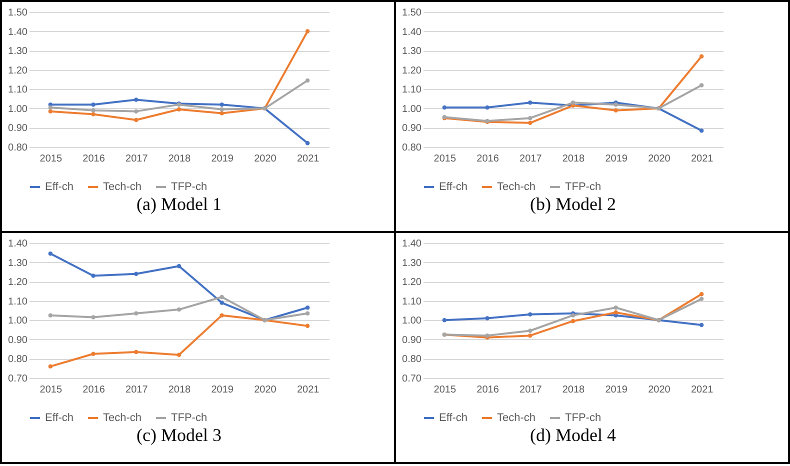 The height and width of the screenshot is (466, 790). Describe the element at coordinates (179, 435) in the screenshot. I see `text: (c) Model 3` at that location.